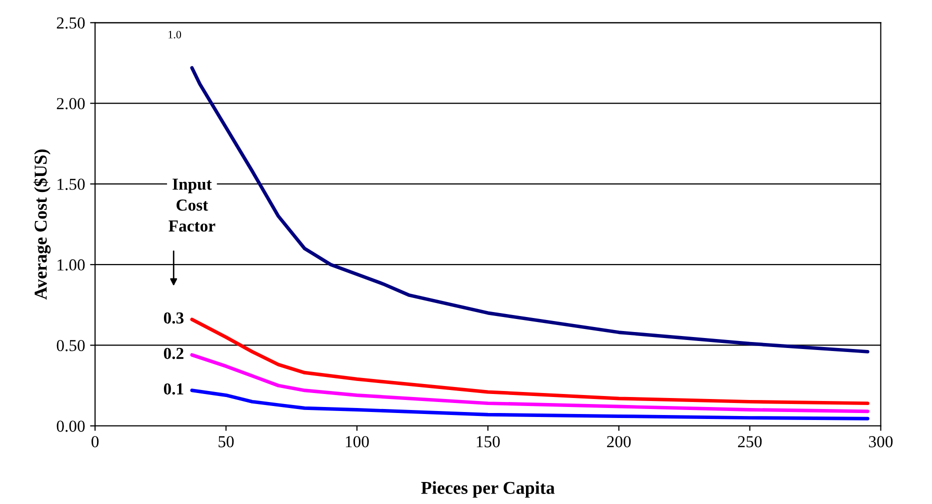 This screenshot has height=504, width=932. I want to click on text: 1.0, so click(175, 34).